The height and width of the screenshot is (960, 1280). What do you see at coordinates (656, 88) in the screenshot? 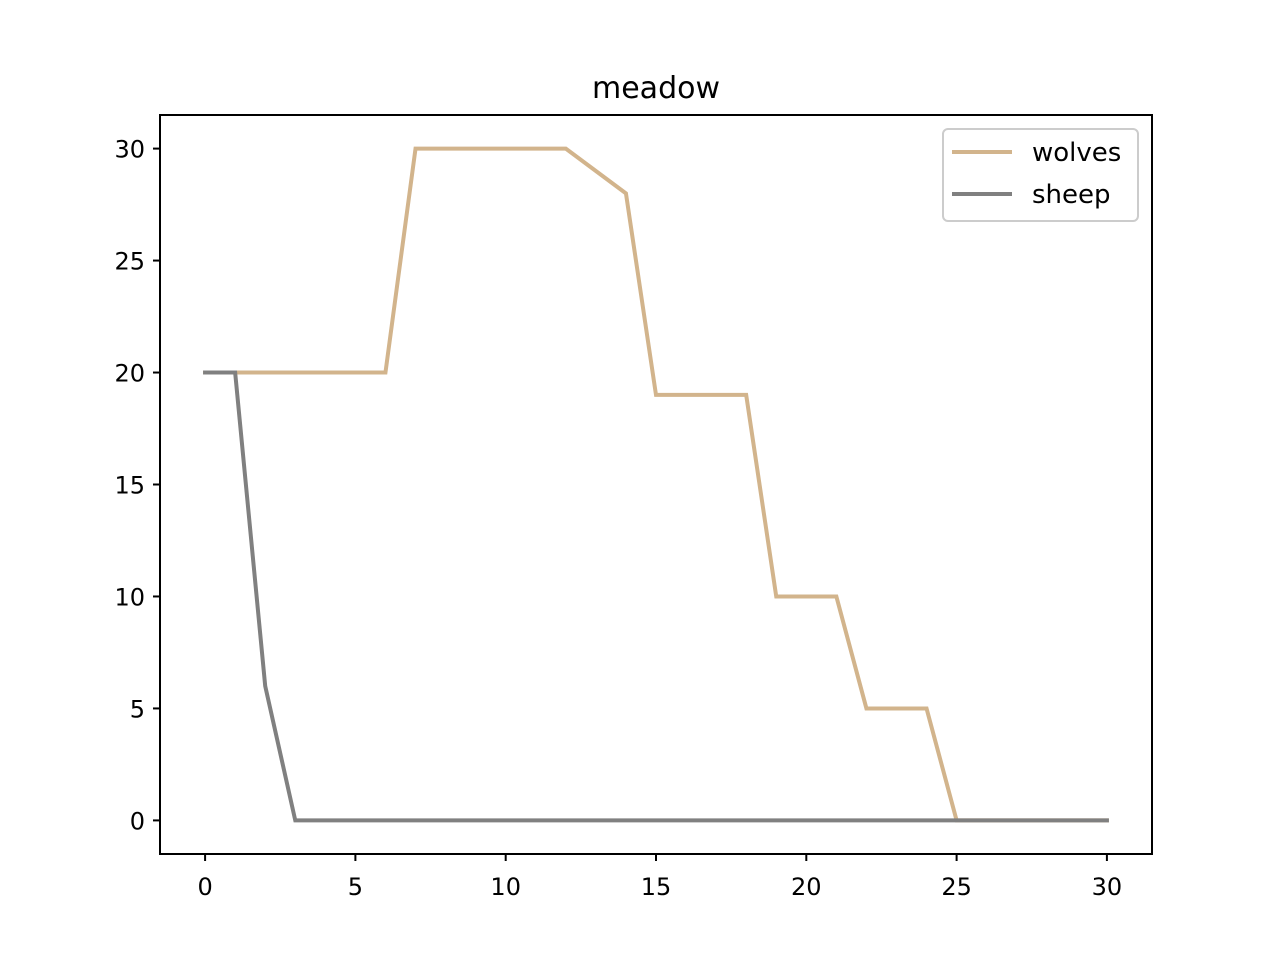
I see `chart-title: meadow` at bounding box center [656, 88].